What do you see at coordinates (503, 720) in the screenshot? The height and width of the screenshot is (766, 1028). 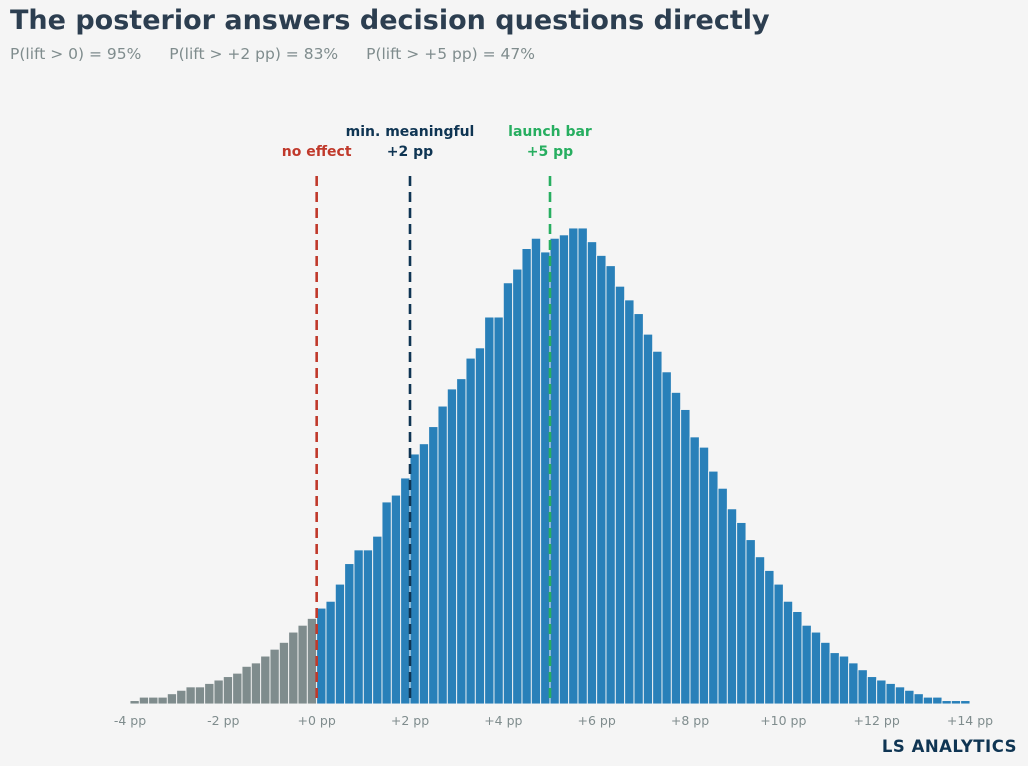 I see `x-tick-label: +4 pp` at bounding box center [503, 720].